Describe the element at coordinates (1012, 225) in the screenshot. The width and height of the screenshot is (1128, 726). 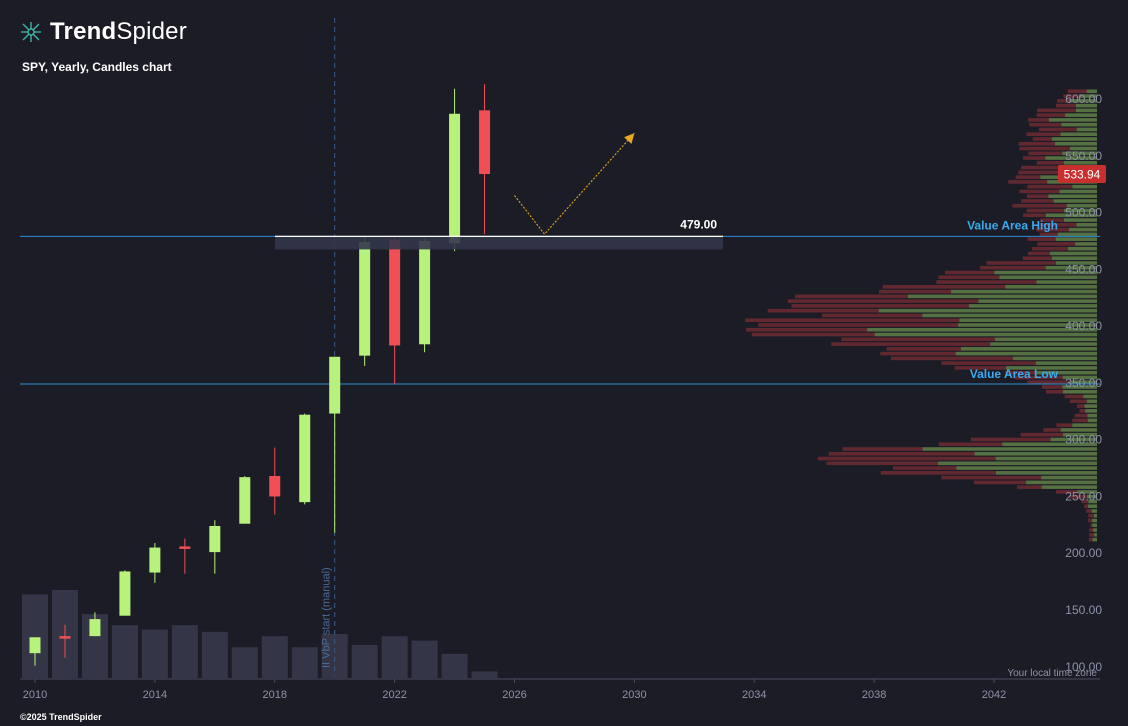
I see `value-area-high-label: Value Area High` at that location.